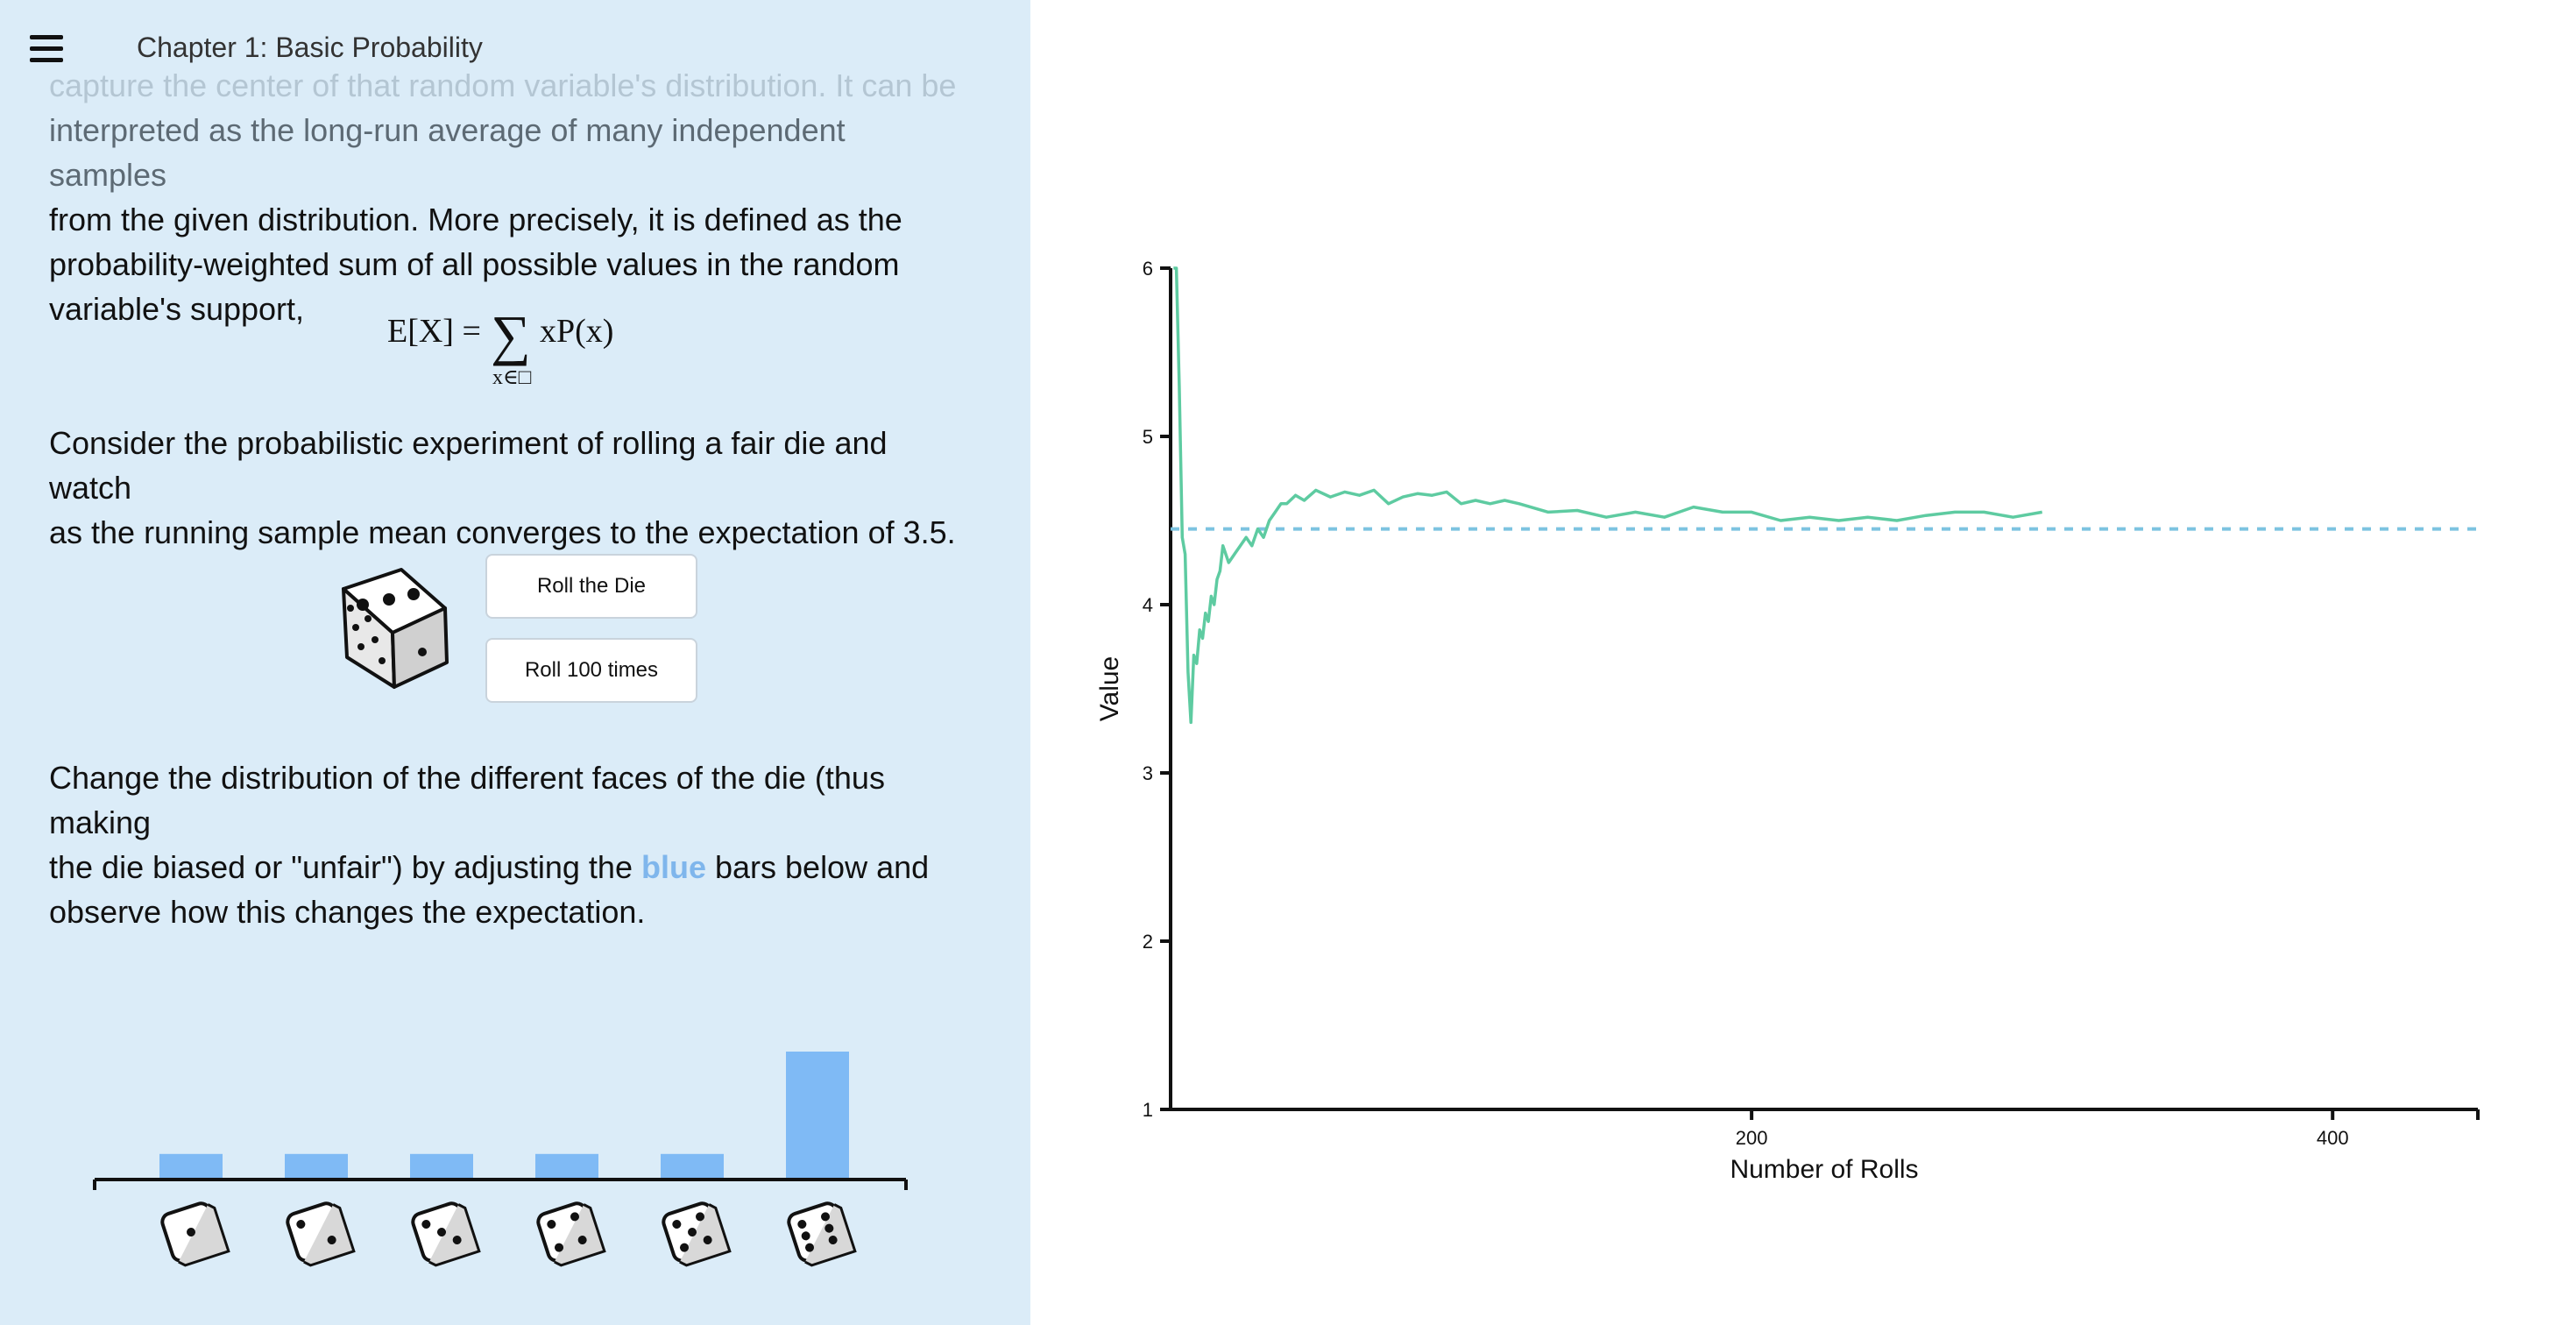 The image size is (2576, 1325). What do you see at coordinates (1148, 942) in the screenshot?
I see `y-tick-label-2: 2` at bounding box center [1148, 942].